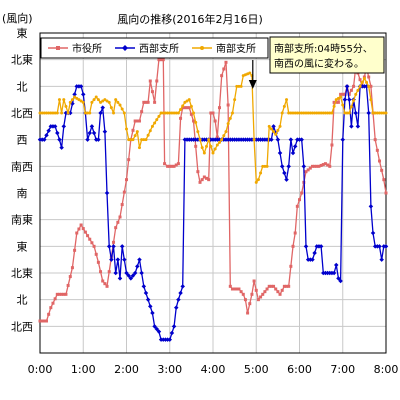 The image size is (400, 400). I want to click on legend: 市役所 西部支所 南部支所, so click(154, 48).